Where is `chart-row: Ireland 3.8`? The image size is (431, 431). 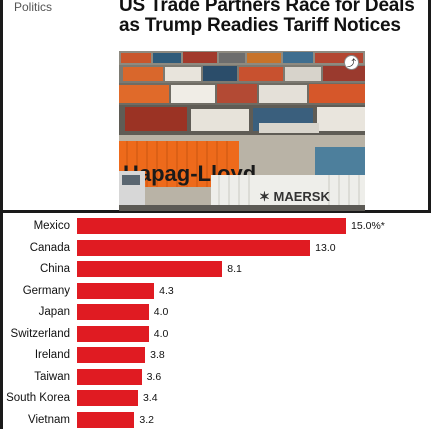 chart-row: Ireland 3.8 is located at coordinates (215, 356).